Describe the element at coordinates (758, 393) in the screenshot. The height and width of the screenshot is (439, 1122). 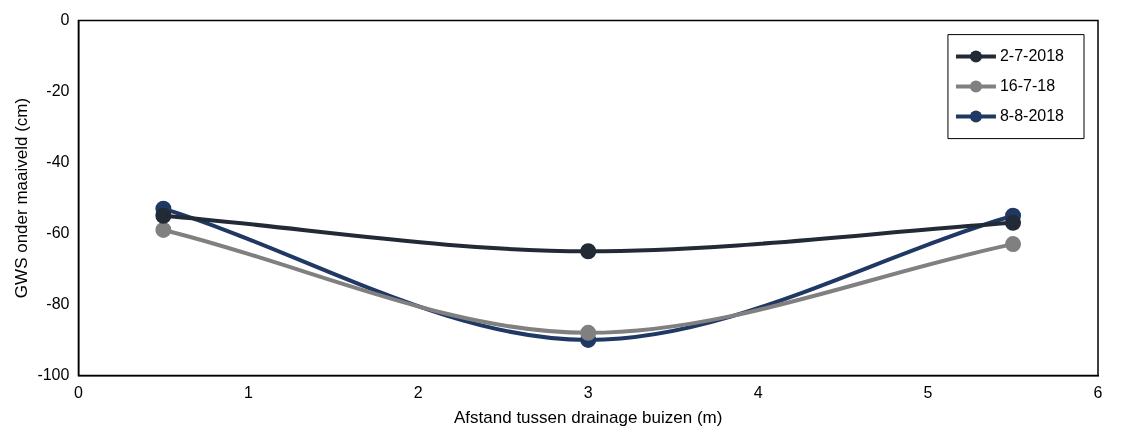
I see `x-tick-label: 4` at that location.